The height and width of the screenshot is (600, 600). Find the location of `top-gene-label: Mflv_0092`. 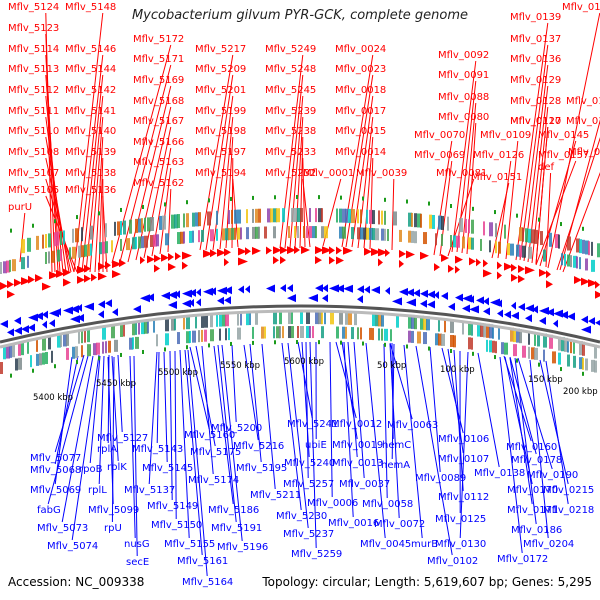

top-gene-label: Mflv_0092 is located at coordinates (463, 55).